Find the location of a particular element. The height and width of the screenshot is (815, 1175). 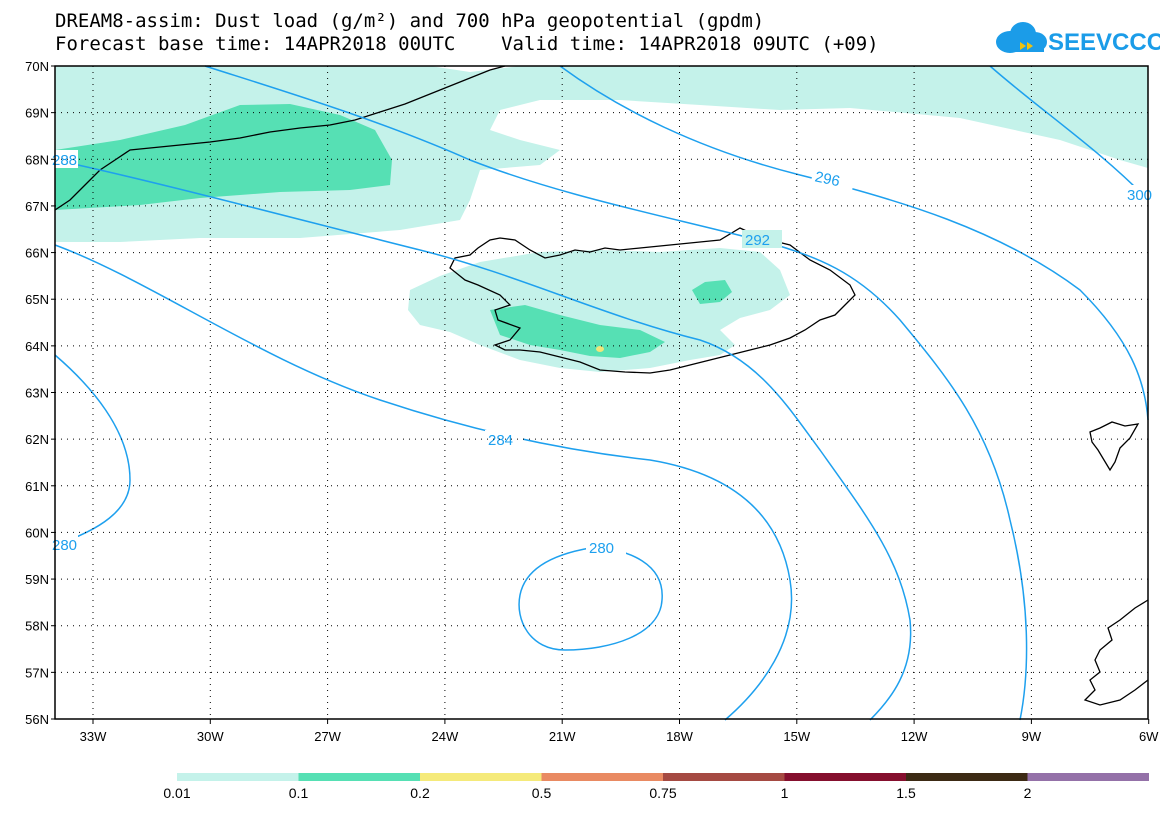

lon-label: 12W is located at coordinates (914, 736).